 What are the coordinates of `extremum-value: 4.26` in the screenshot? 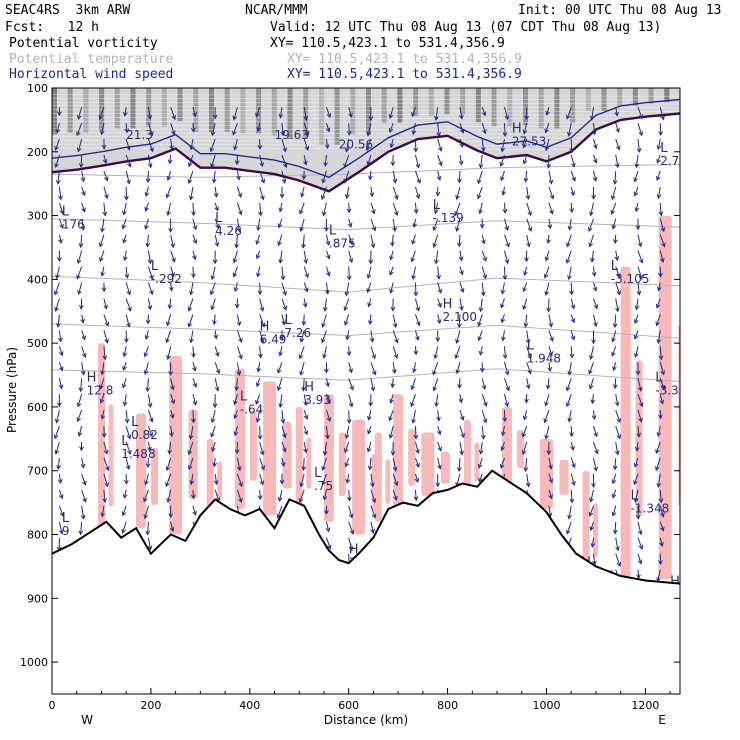 It's located at (228, 231).